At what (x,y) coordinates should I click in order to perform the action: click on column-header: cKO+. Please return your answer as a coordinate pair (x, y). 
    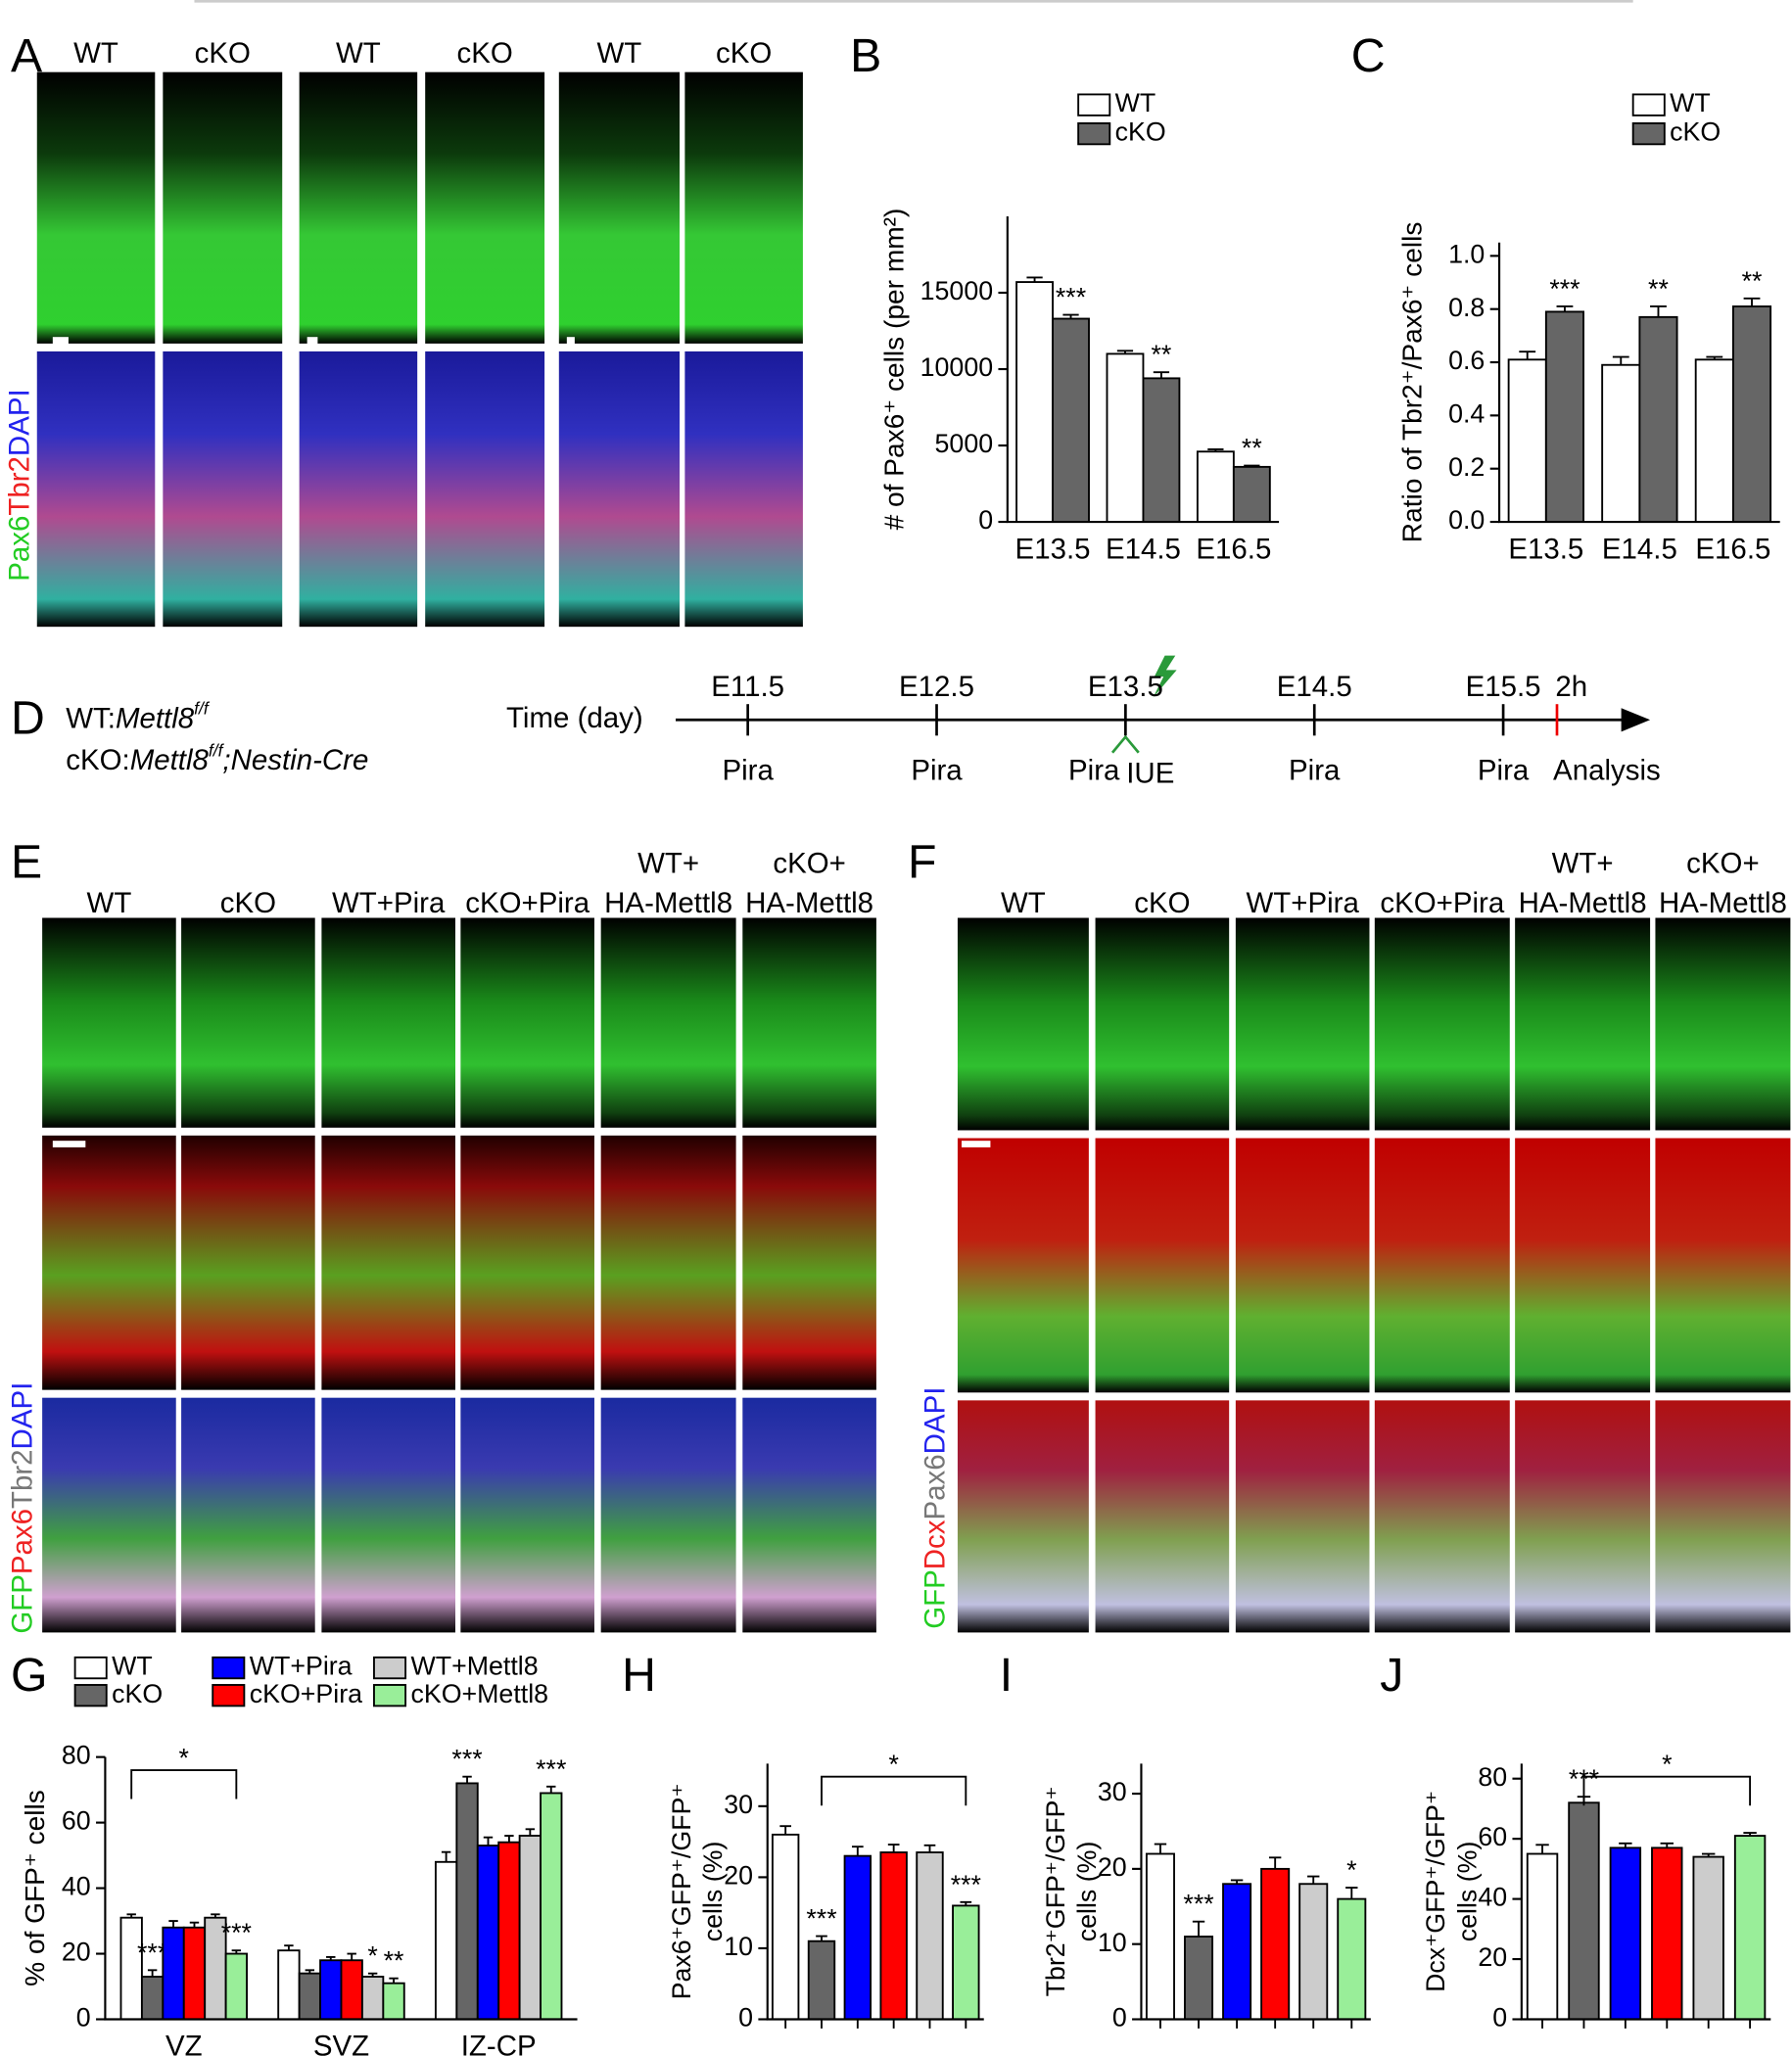
    Looking at the image, I should click on (1723, 864).